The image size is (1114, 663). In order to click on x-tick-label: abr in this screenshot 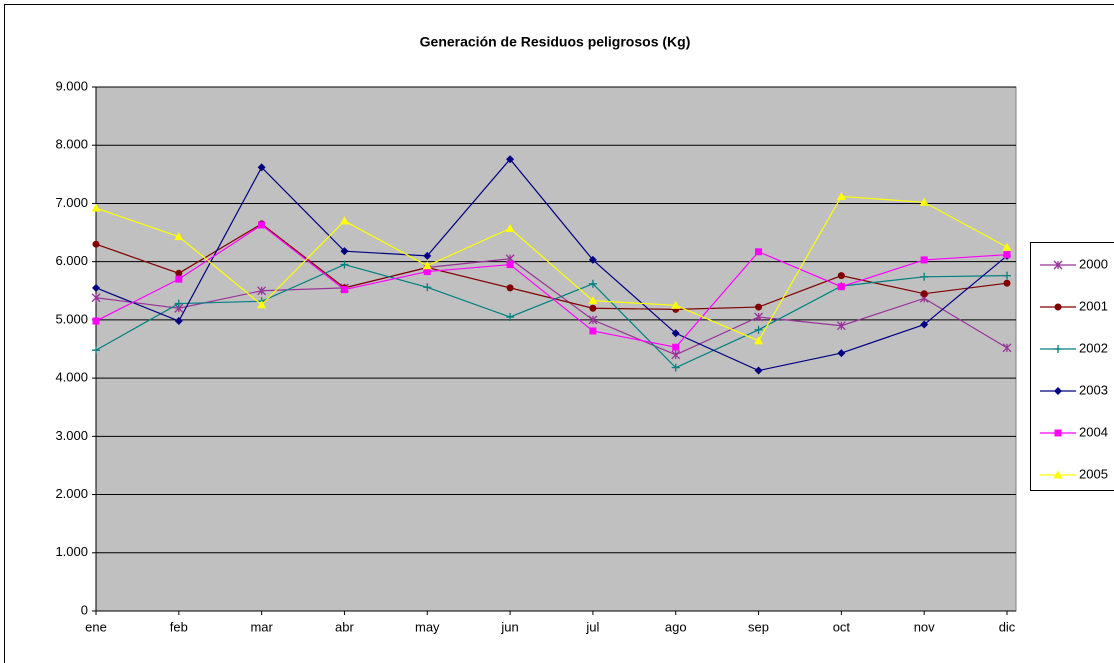, I will do `click(344, 626)`.